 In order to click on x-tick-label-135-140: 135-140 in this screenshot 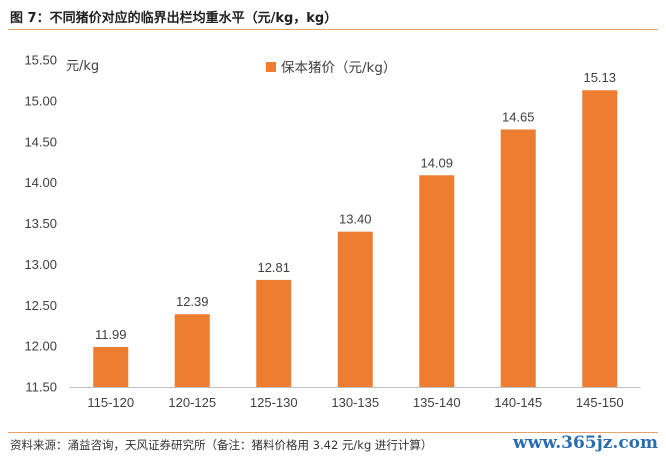, I will do `click(437, 402)`.